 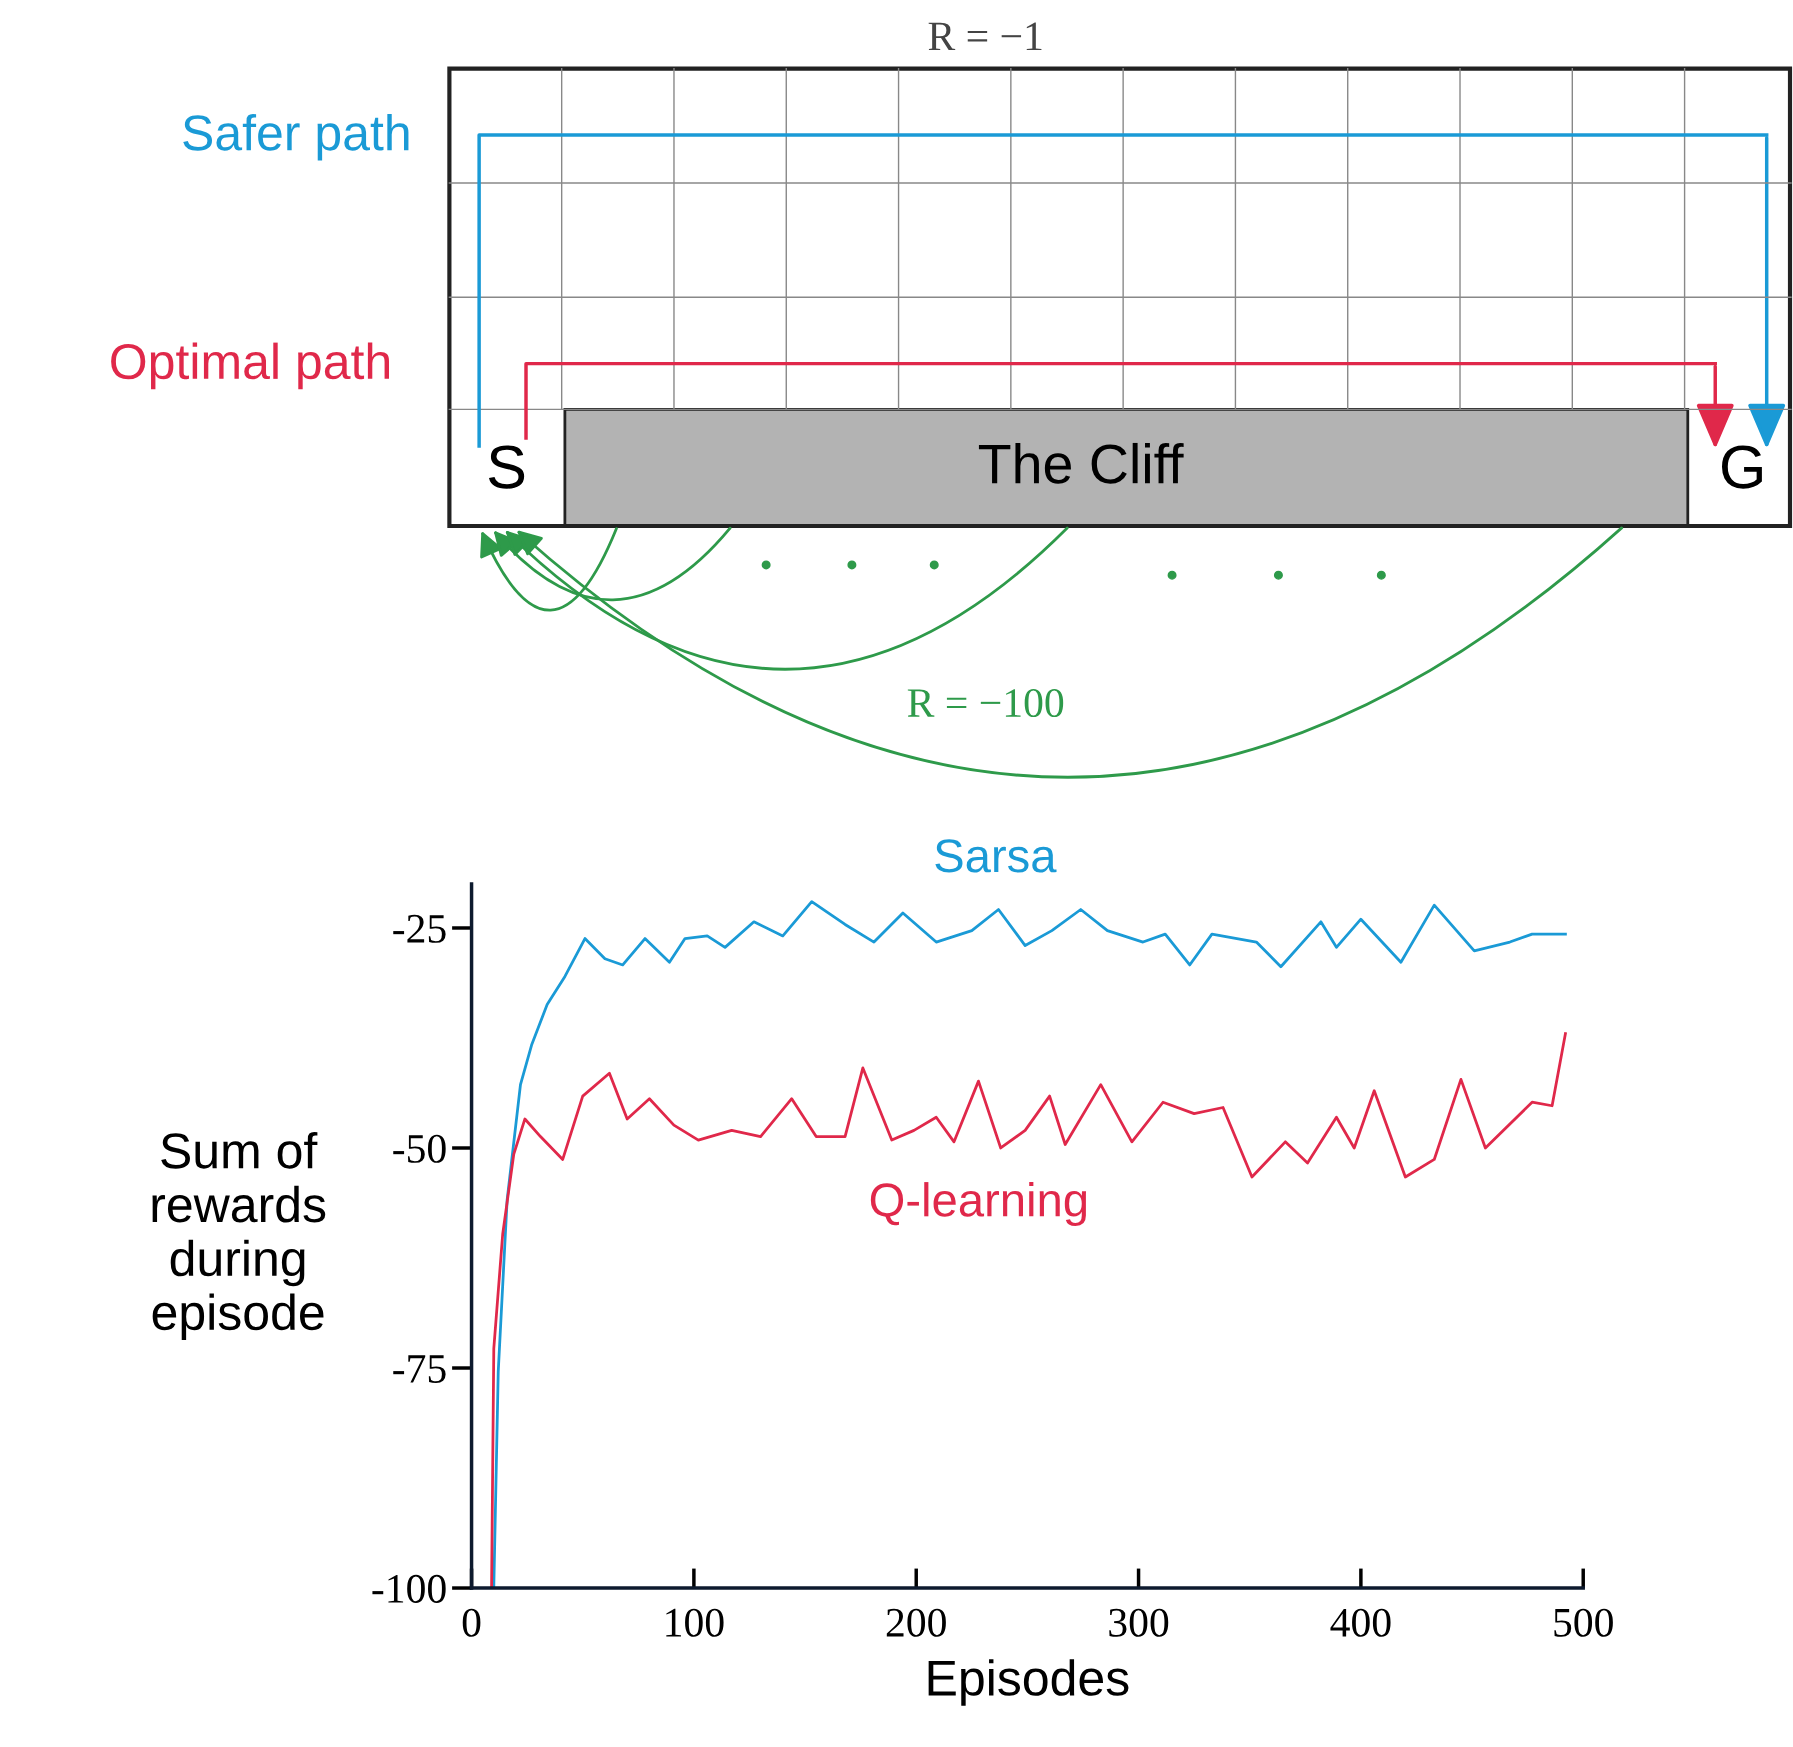 What do you see at coordinates (419, 928) in the screenshot?
I see `y-tick-label: -25` at bounding box center [419, 928].